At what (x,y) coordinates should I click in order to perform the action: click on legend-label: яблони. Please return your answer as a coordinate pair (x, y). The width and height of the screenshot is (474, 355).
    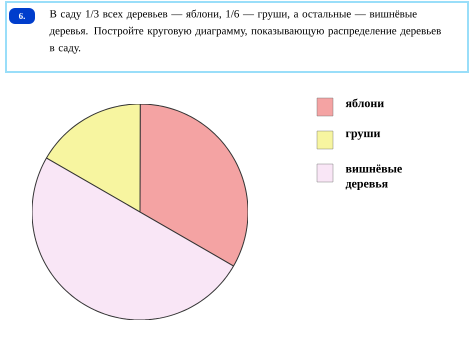
    Looking at the image, I should click on (365, 103).